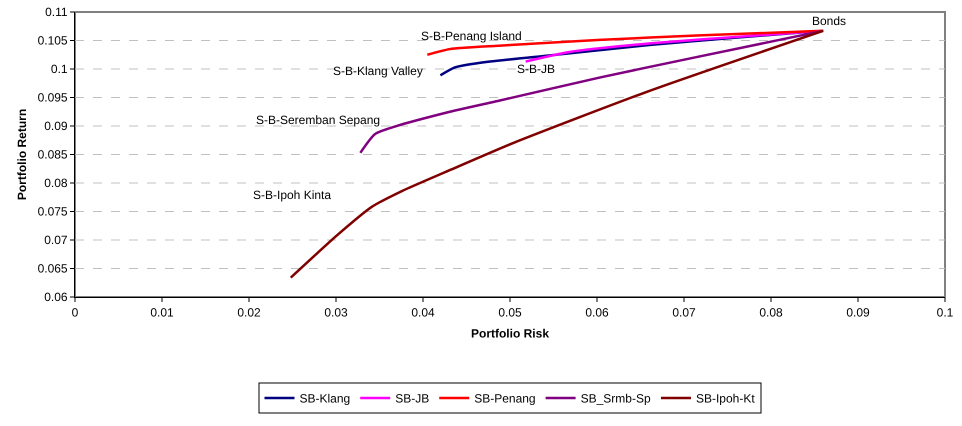 This screenshot has width=962, height=426. Describe the element at coordinates (53, 97) in the screenshot. I see `y-tick-label: 0.095` at that location.